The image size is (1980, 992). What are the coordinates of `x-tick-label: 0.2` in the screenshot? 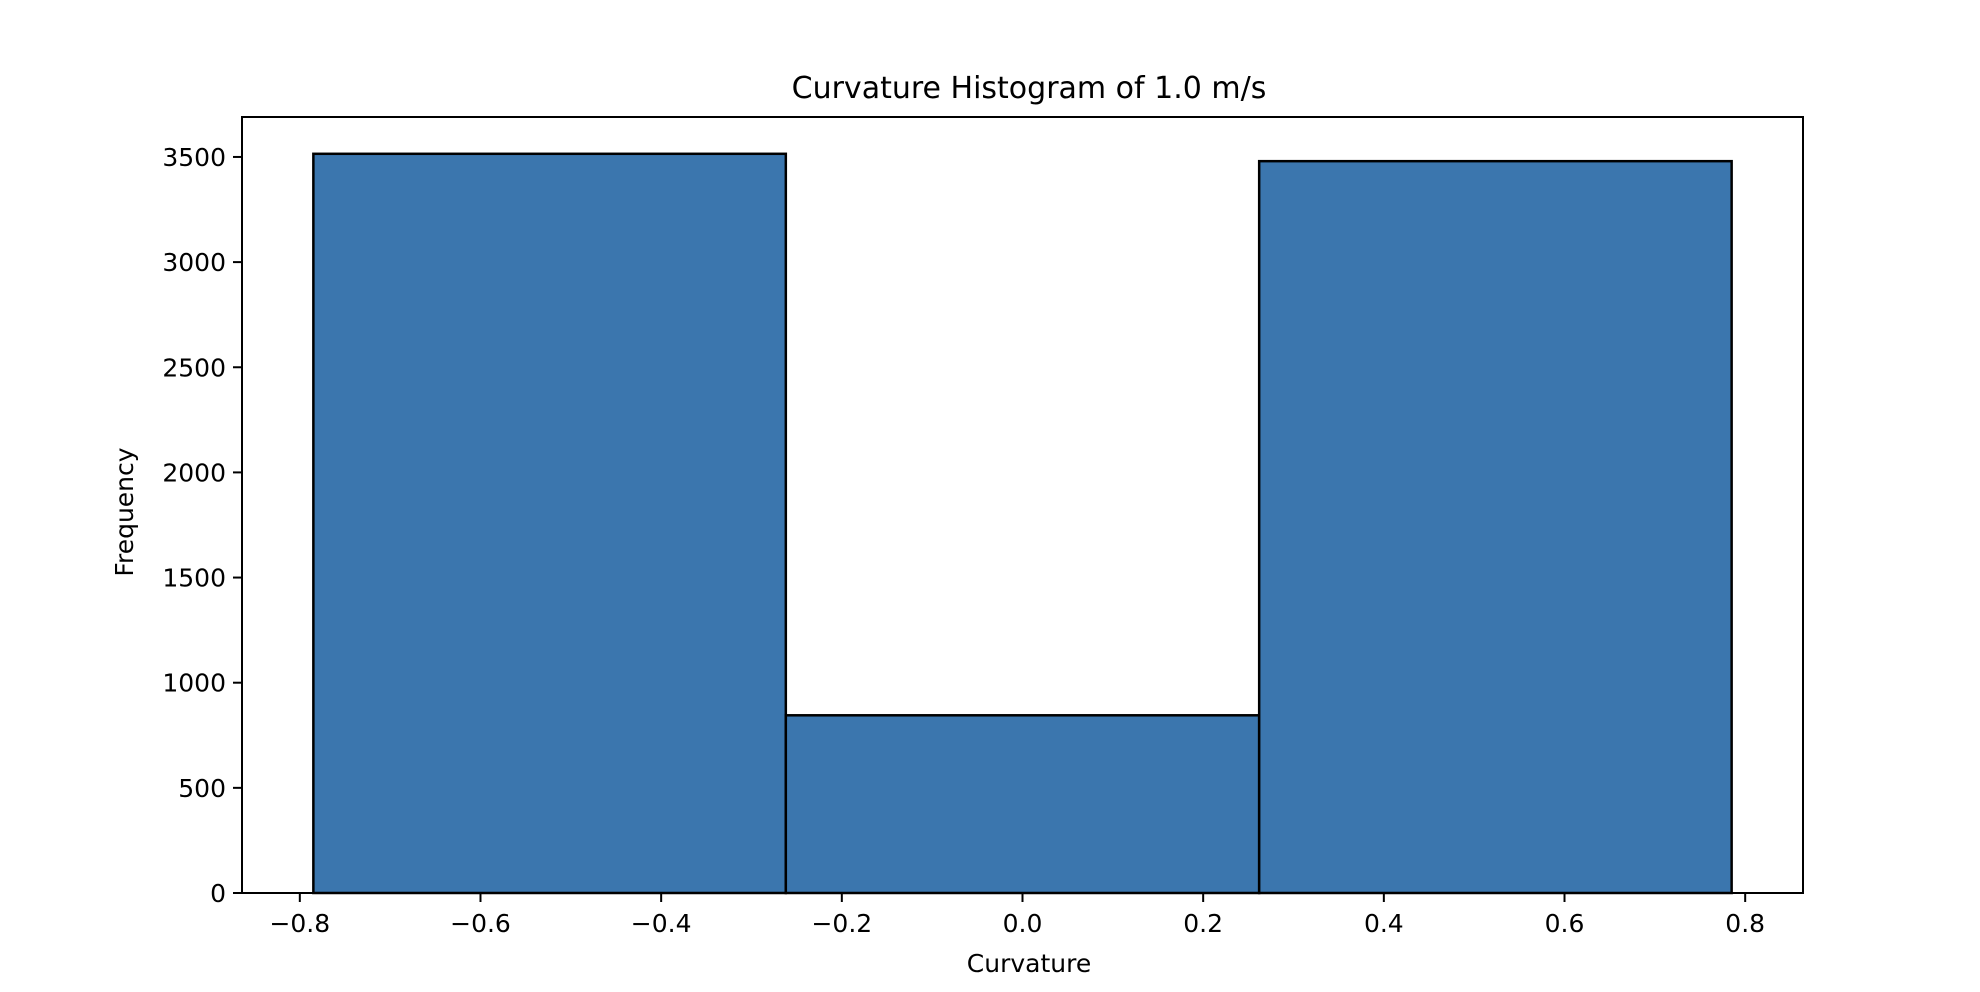 It's located at (1203, 923).